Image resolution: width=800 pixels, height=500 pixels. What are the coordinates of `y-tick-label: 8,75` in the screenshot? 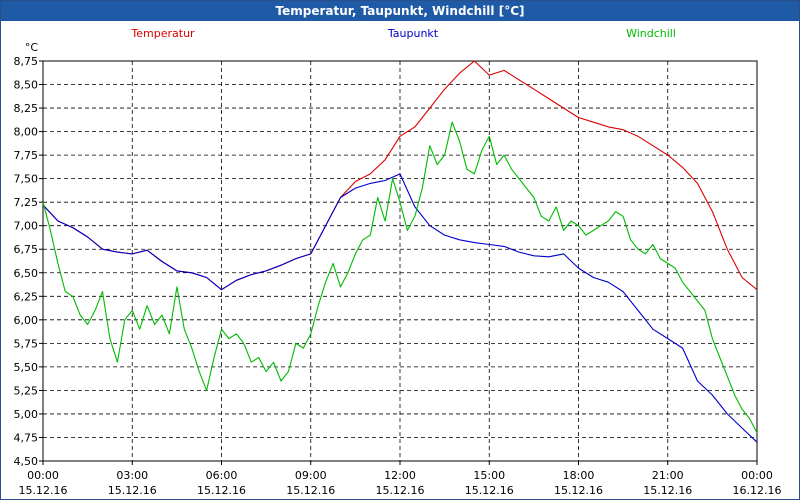 It's located at (26, 61).